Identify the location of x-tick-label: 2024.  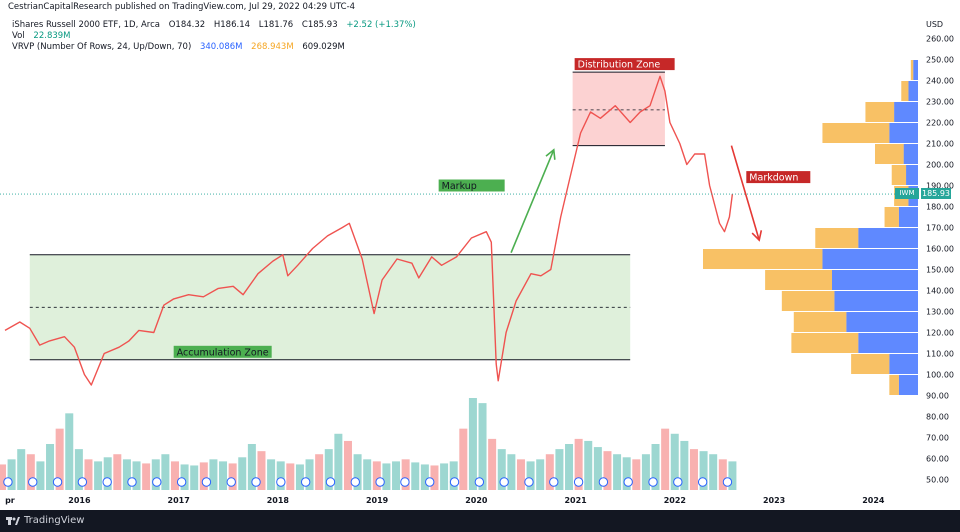
(873, 500).